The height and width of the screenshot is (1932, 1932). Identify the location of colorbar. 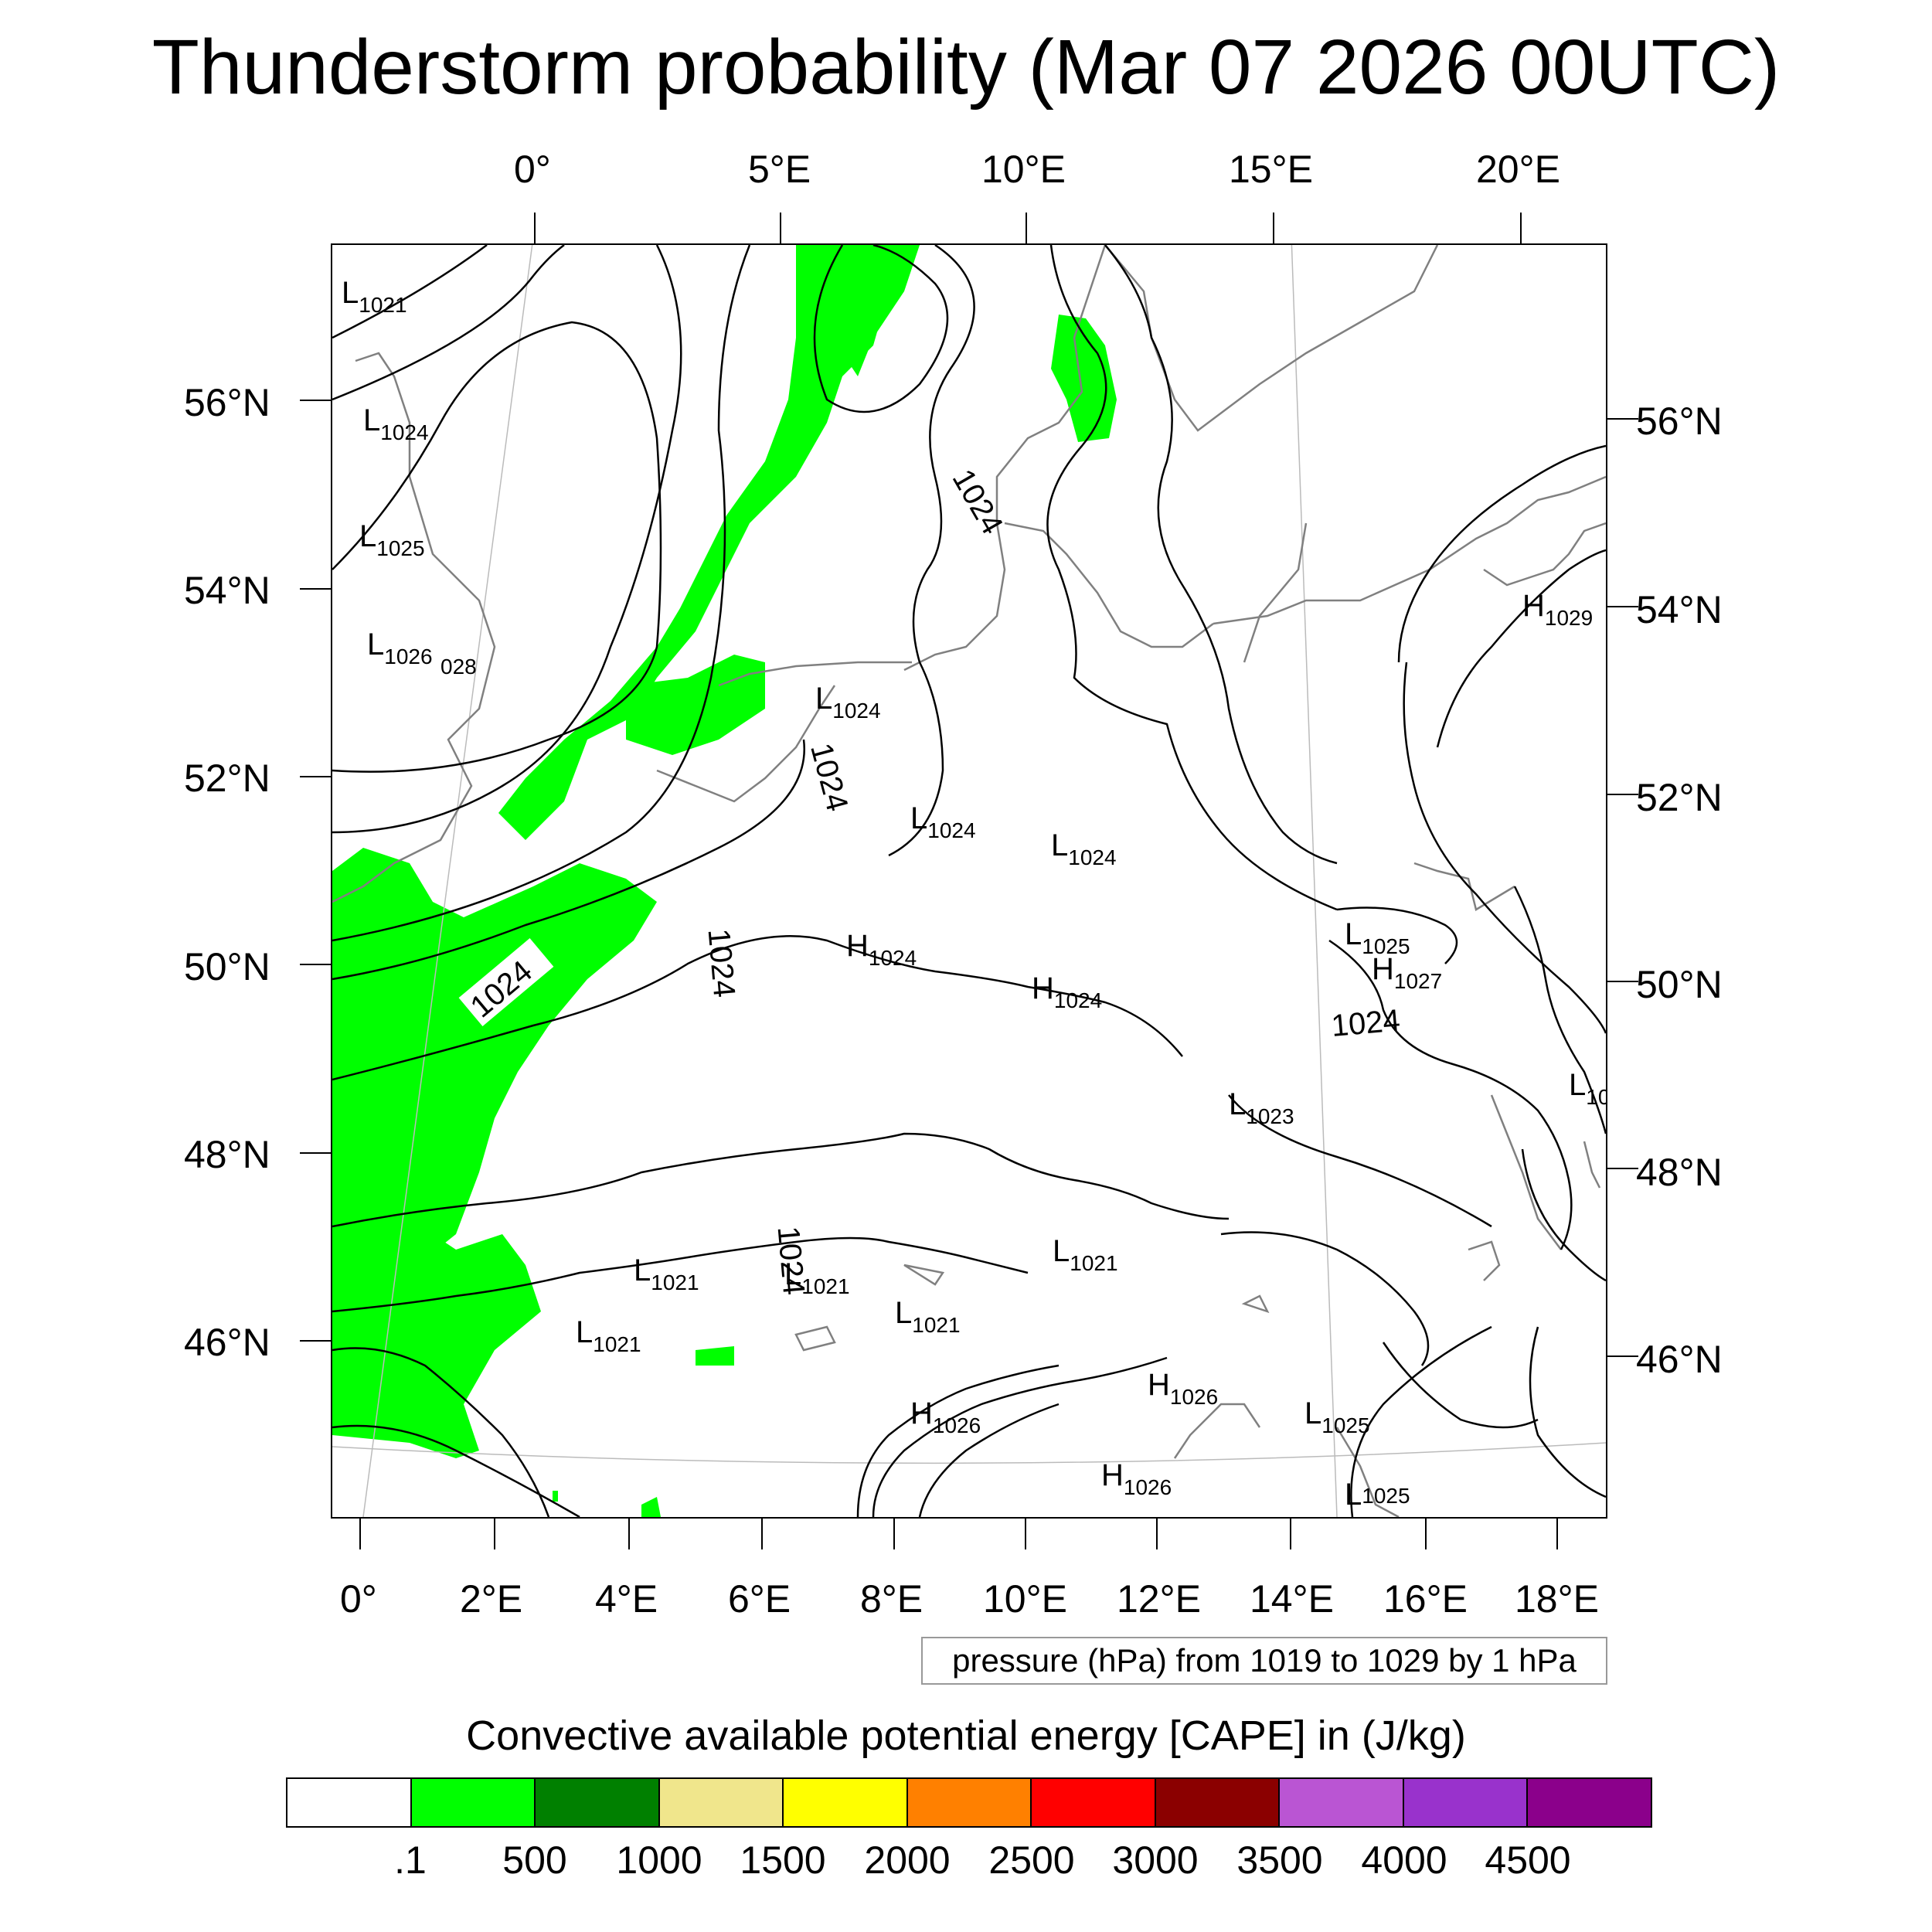
(969, 1802).